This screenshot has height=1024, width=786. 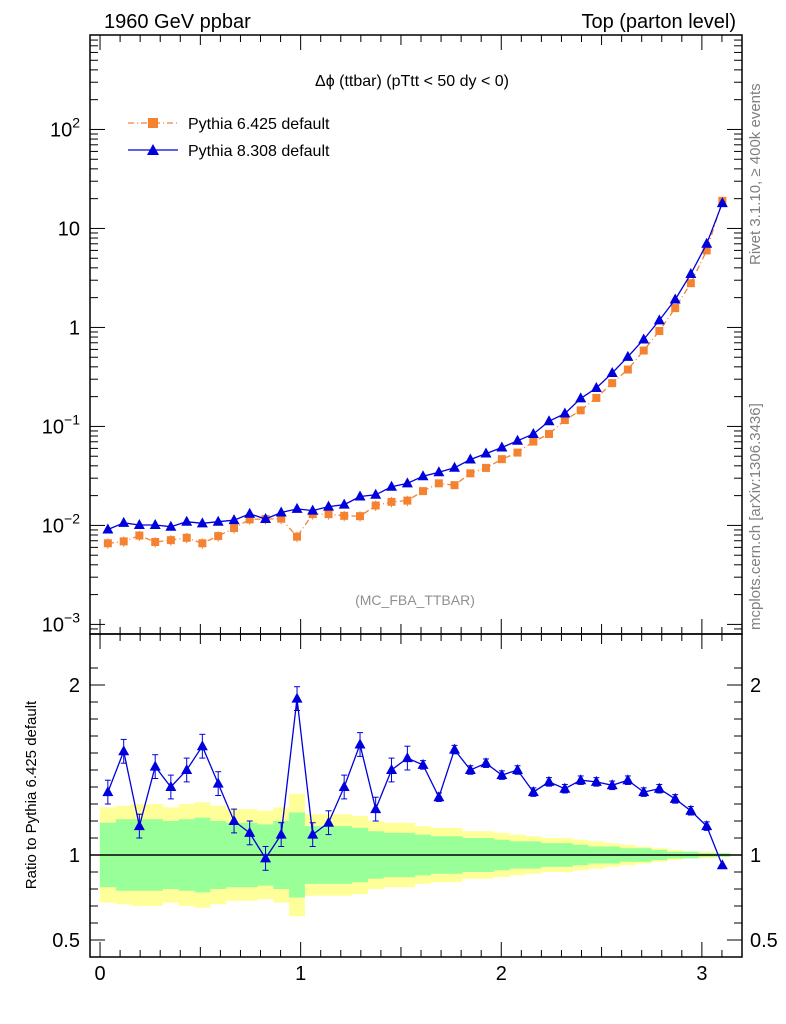 I want to click on y-tick-label: 10⁻³, so click(x=61, y=622).